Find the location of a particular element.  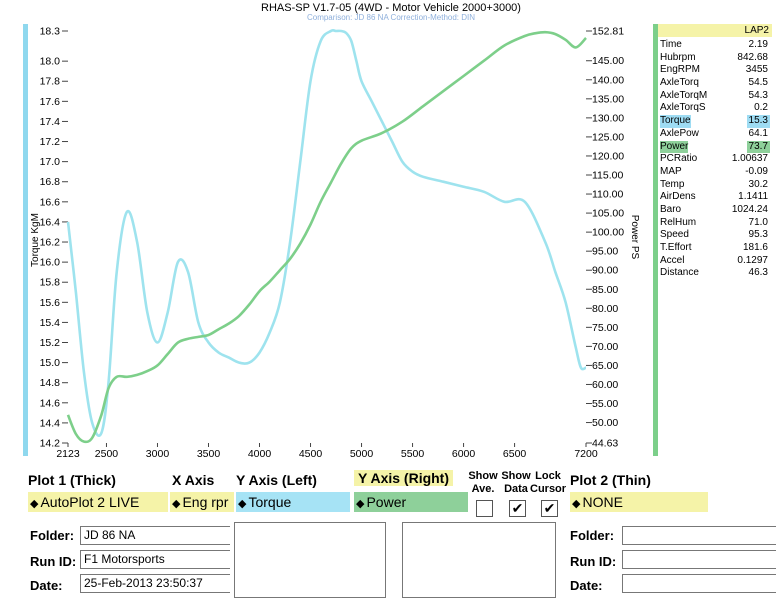

y-tick-label-right: 75.00 is located at coordinates (605, 328).